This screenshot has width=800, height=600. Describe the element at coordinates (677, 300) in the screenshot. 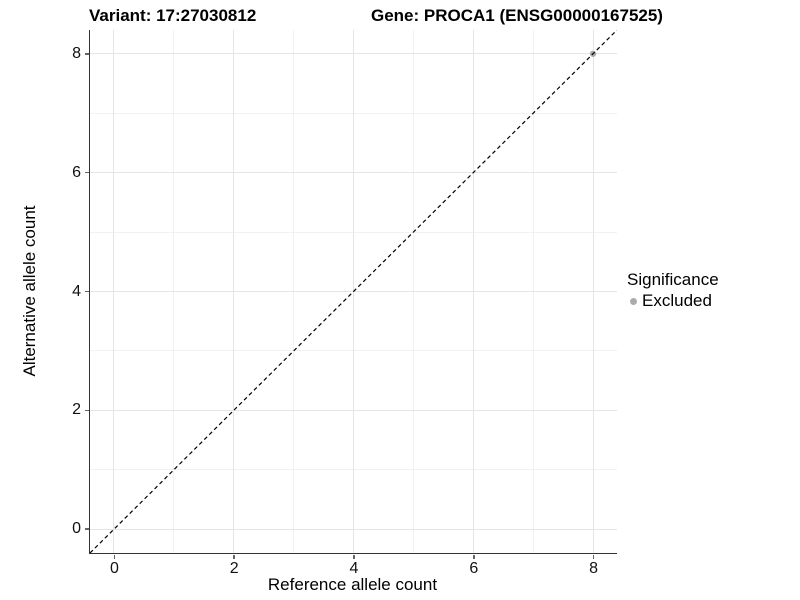

I see `legend-entry-label: Excluded` at that location.